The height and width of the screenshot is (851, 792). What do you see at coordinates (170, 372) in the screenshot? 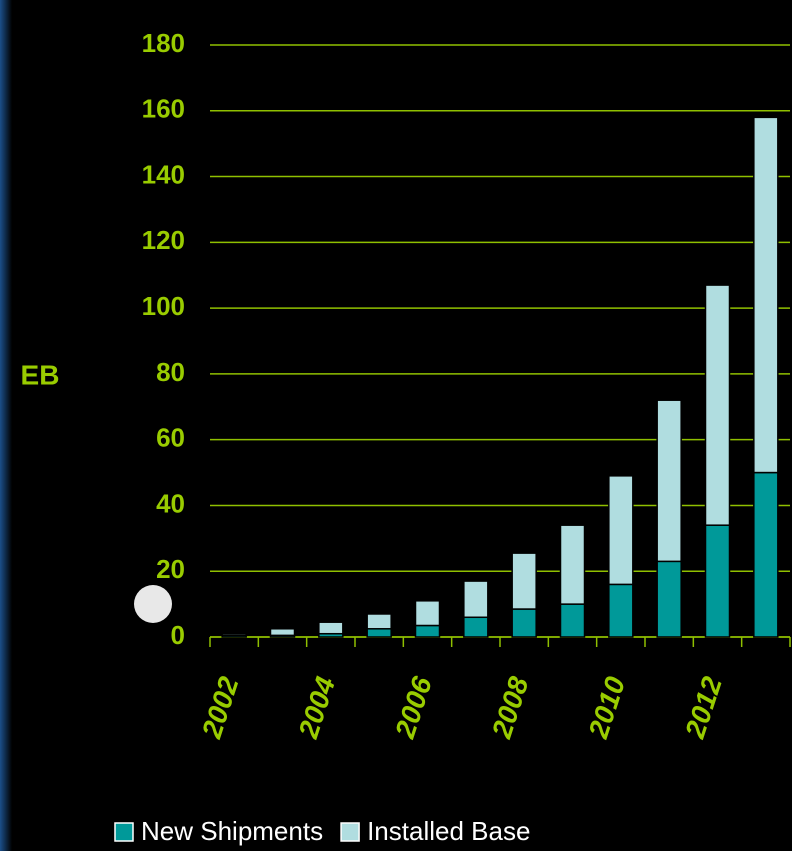
I see `y-tick-label: 80` at bounding box center [170, 372].